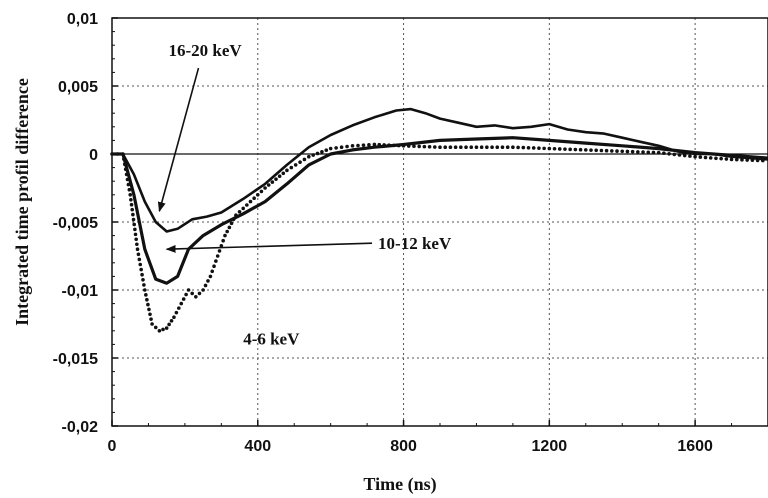  What do you see at coordinates (80, 427) in the screenshot?
I see `y-tick-label: -0,02` at bounding box center [80, 427].